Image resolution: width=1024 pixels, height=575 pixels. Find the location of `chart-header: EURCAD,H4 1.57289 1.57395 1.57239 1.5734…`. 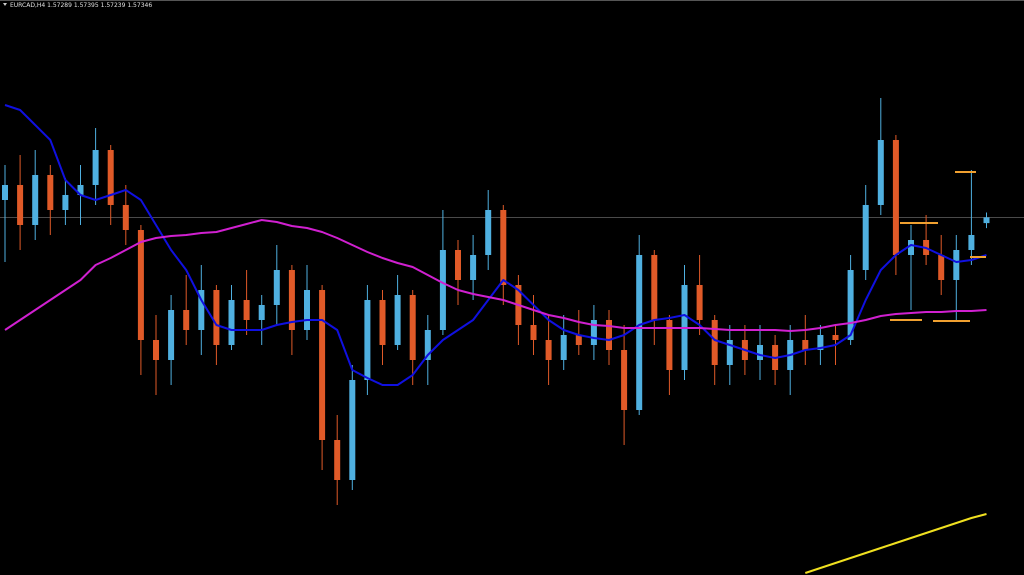

chart-header: EURCAD,H4 1.57289 1.57395 1.57239 1.5734… is located at coordinates (81, 5).